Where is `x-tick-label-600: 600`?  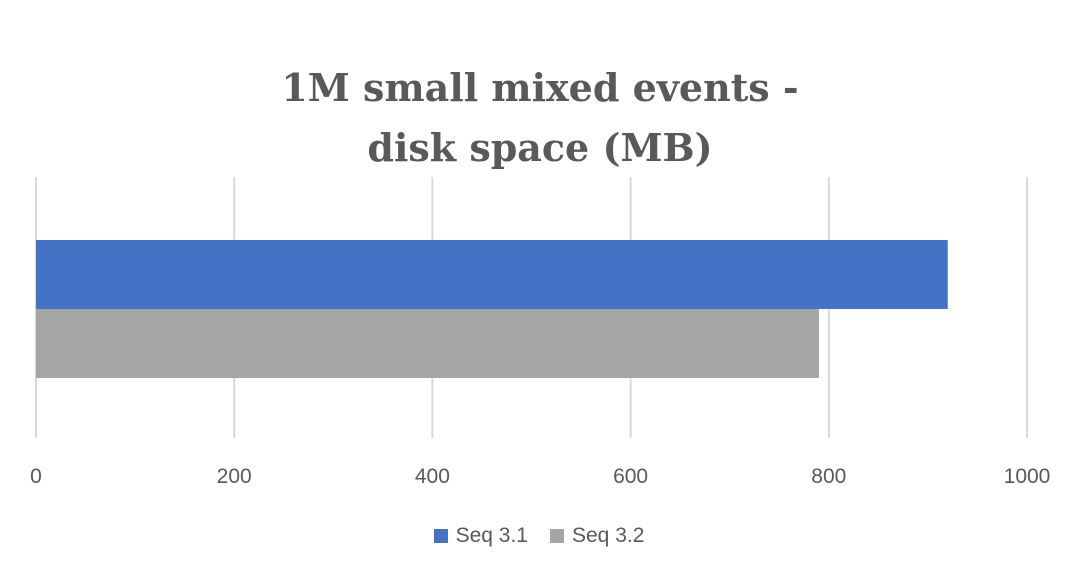 x-tick-label-600: 600 is located at coordinates (630, 476).